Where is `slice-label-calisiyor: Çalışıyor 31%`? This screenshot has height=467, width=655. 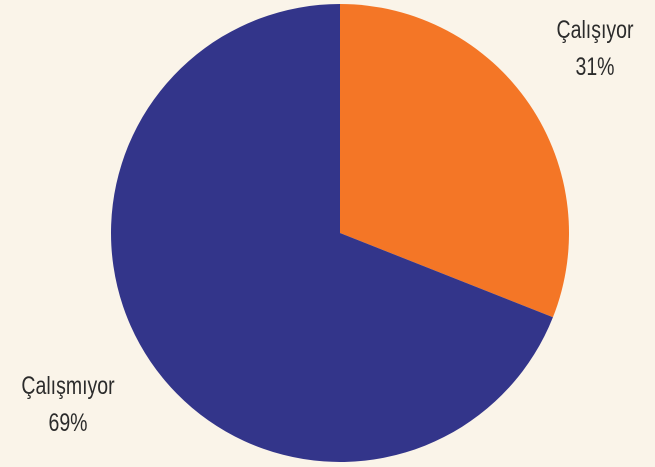
slice-label-calisiyor: Çalışıyor 31% is located at coordinates (594, 49).